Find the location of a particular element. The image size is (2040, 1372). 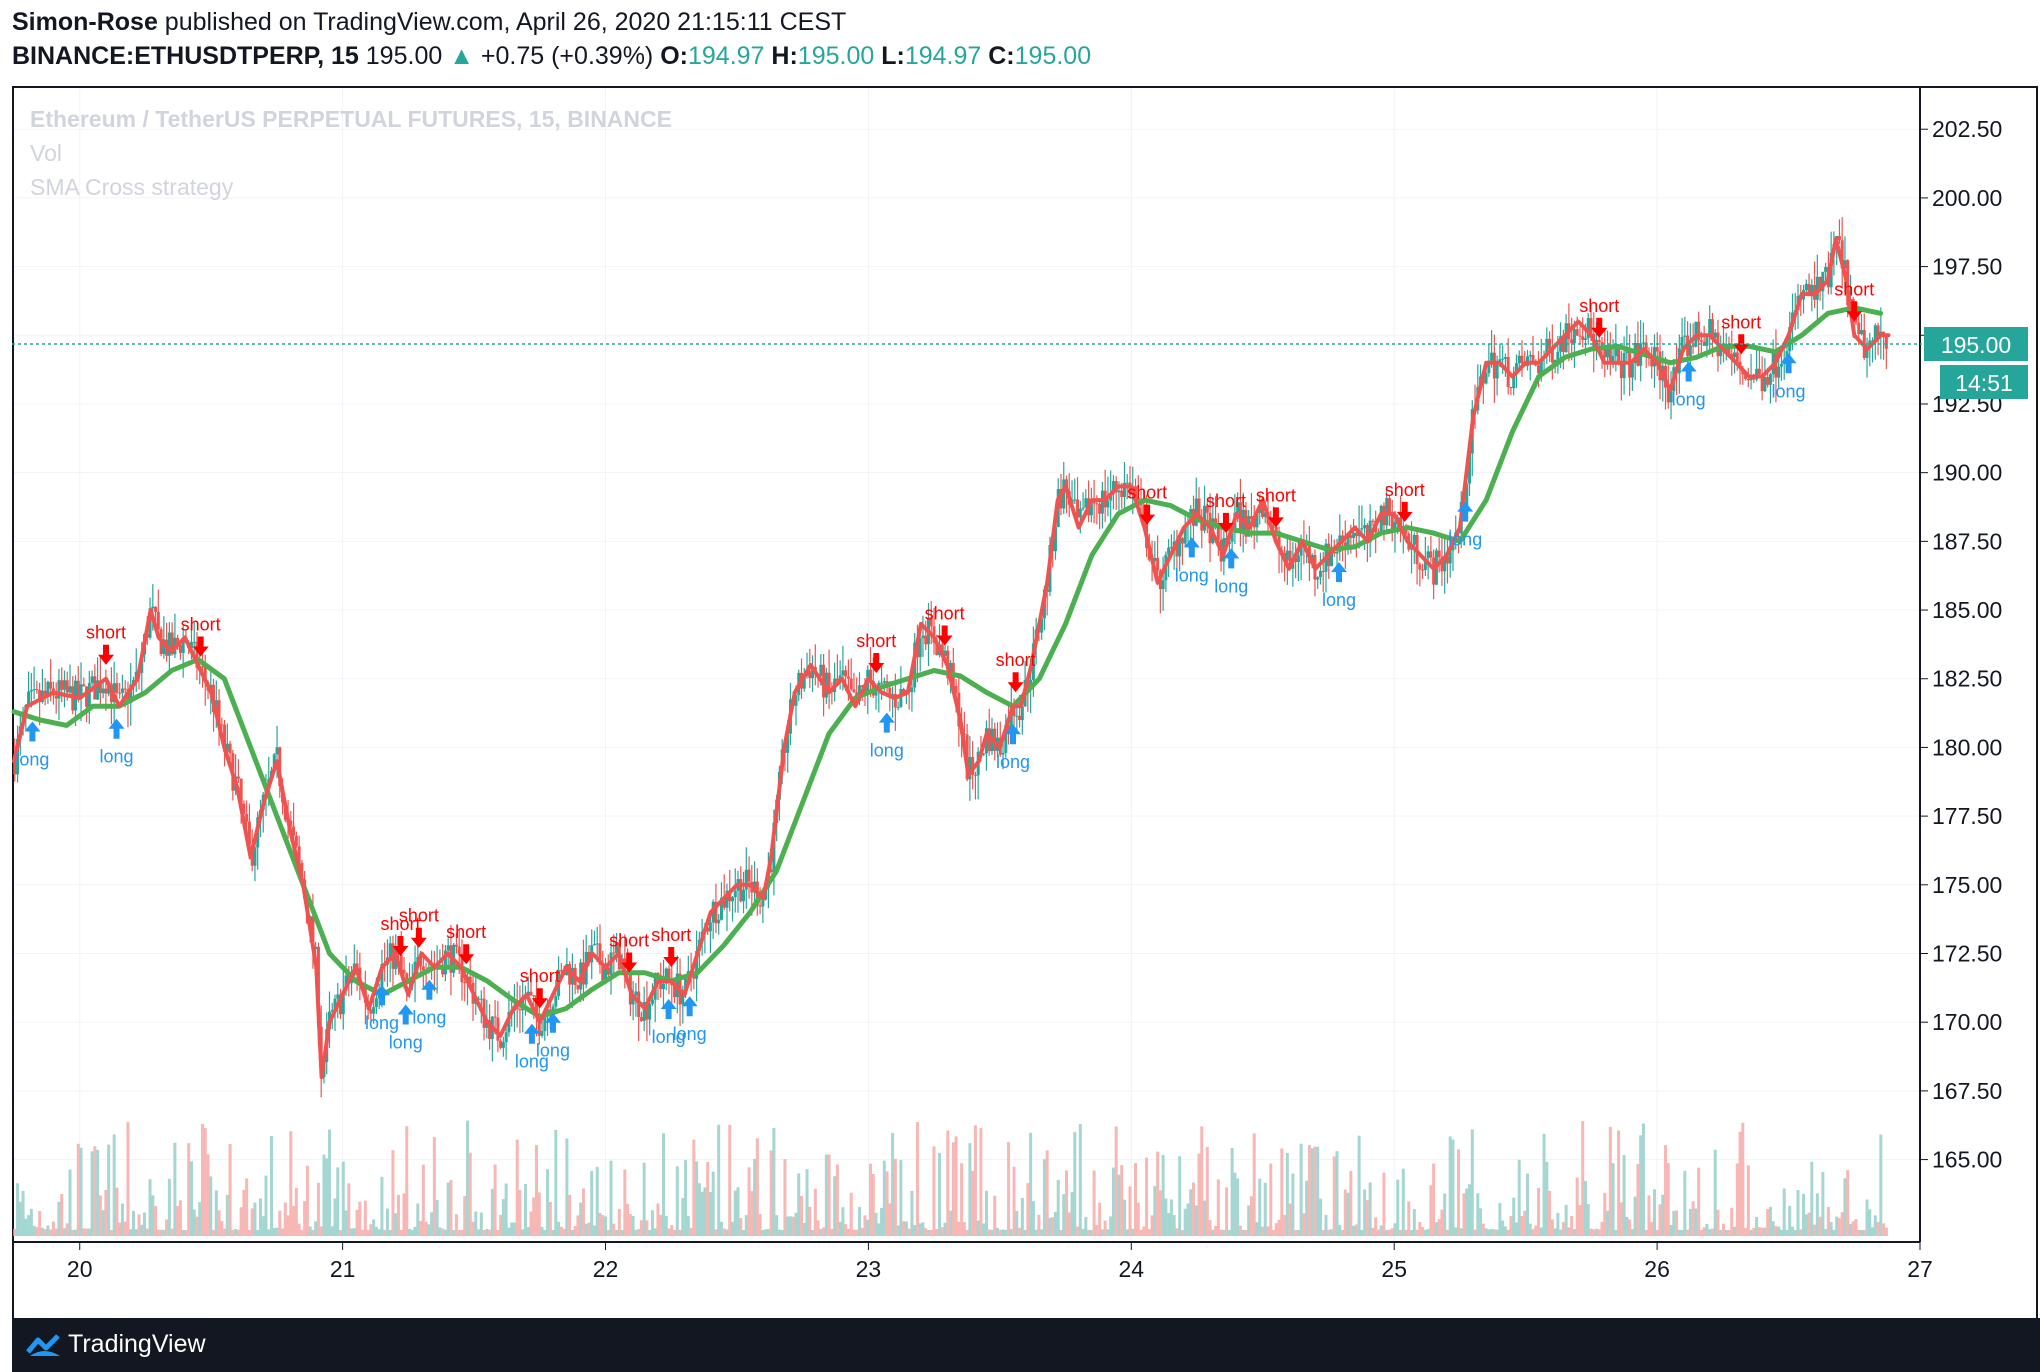

legend-strategy: SMA Cross strategy is located at coordinates (132, 187).